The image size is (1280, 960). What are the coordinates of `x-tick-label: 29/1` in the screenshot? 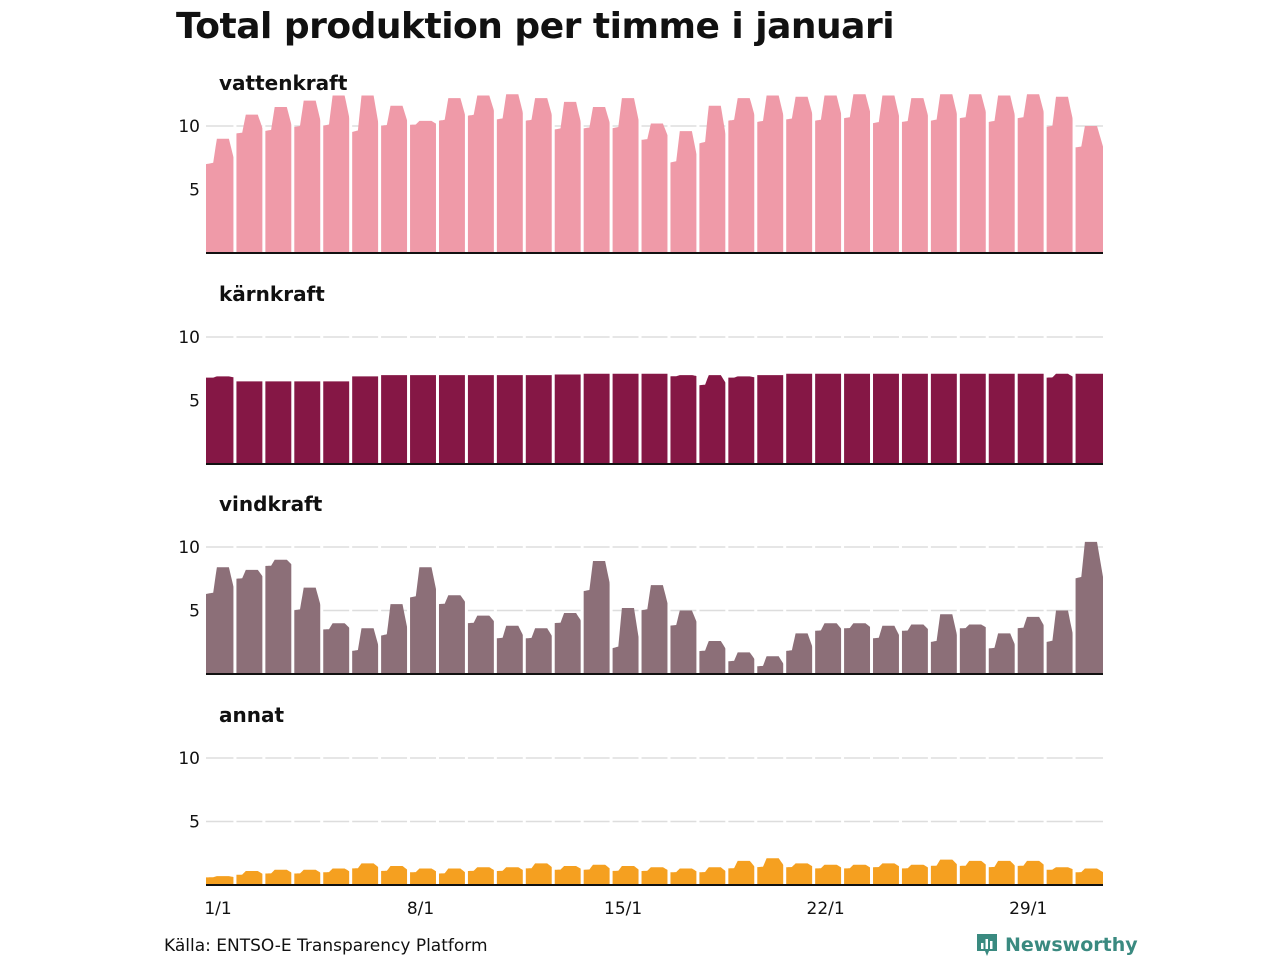 It's located at (1028, 909).